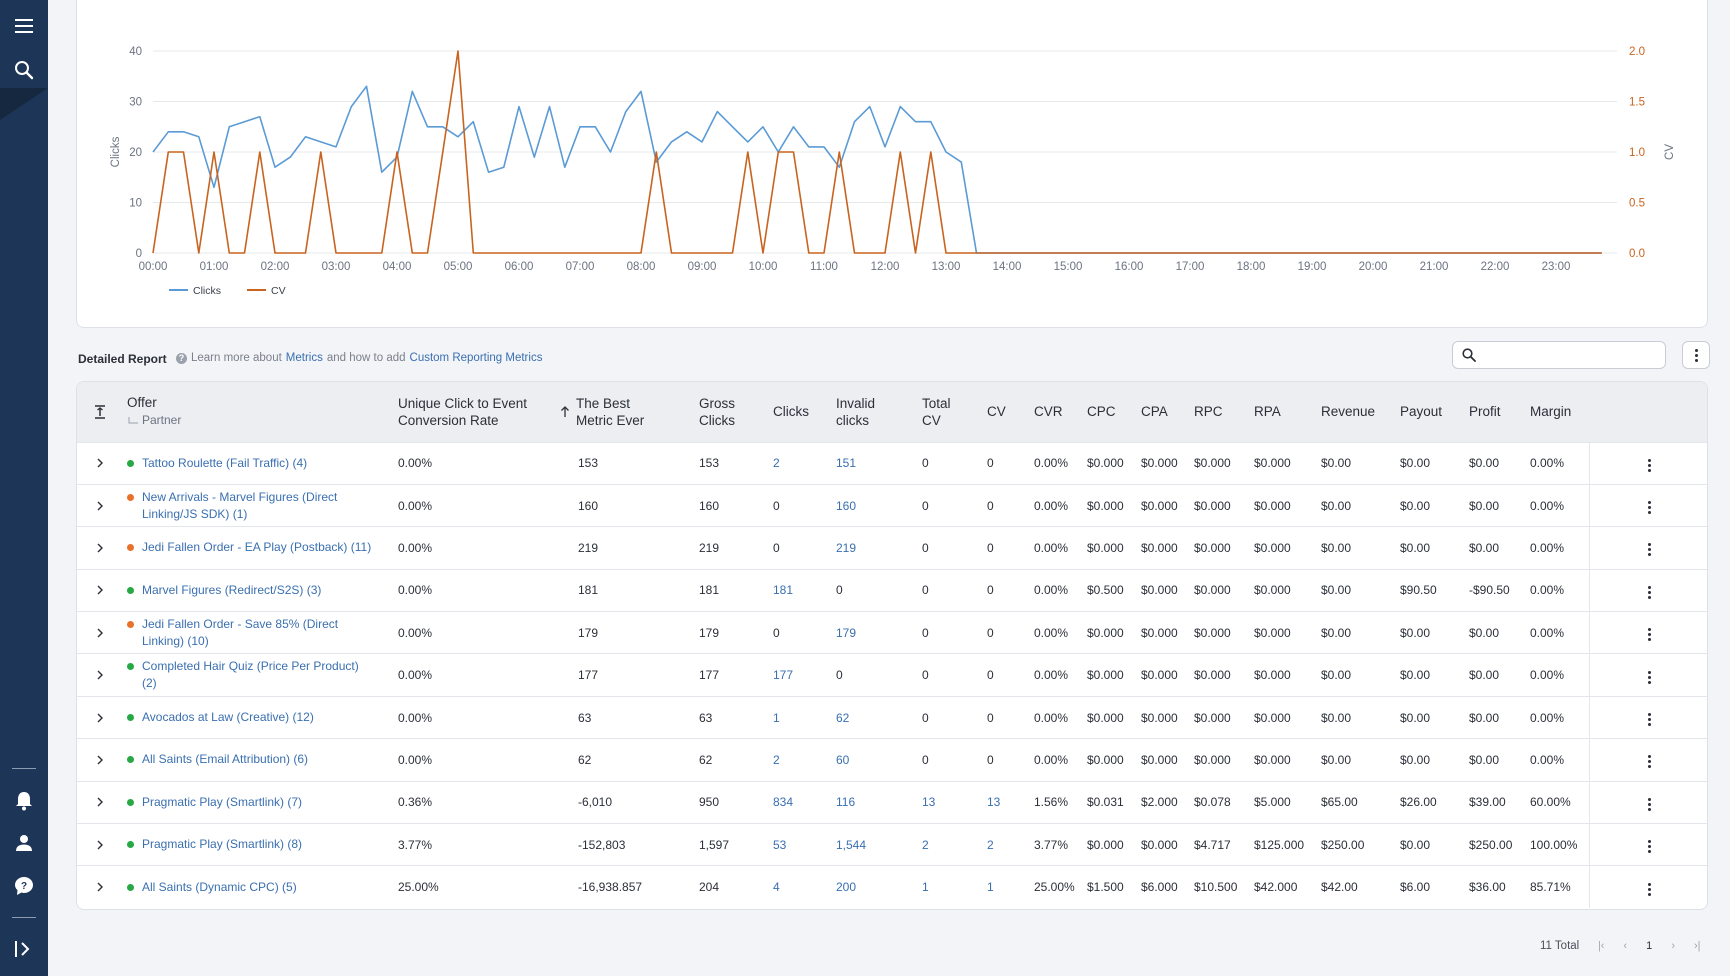  I want to click on collapse-all-header, so click(100, 412).